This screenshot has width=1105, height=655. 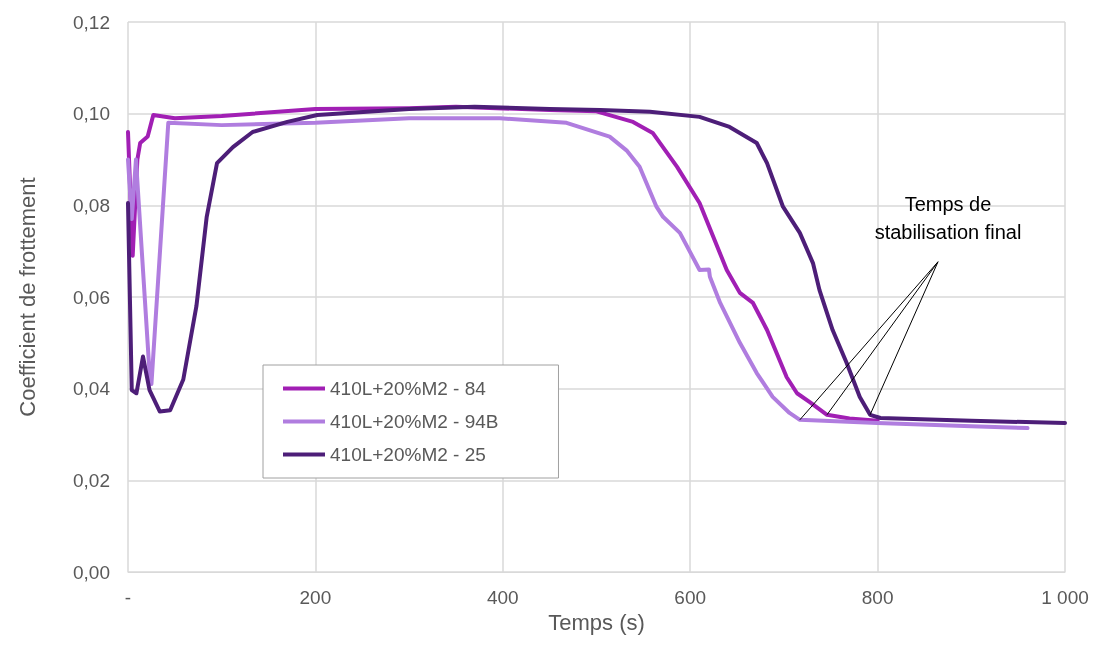 What do you see at coordinates (414, 421) in the screenshot?
I see `legend-label: 410L+20%M2 - 94B` at bounding box center [414, 421].